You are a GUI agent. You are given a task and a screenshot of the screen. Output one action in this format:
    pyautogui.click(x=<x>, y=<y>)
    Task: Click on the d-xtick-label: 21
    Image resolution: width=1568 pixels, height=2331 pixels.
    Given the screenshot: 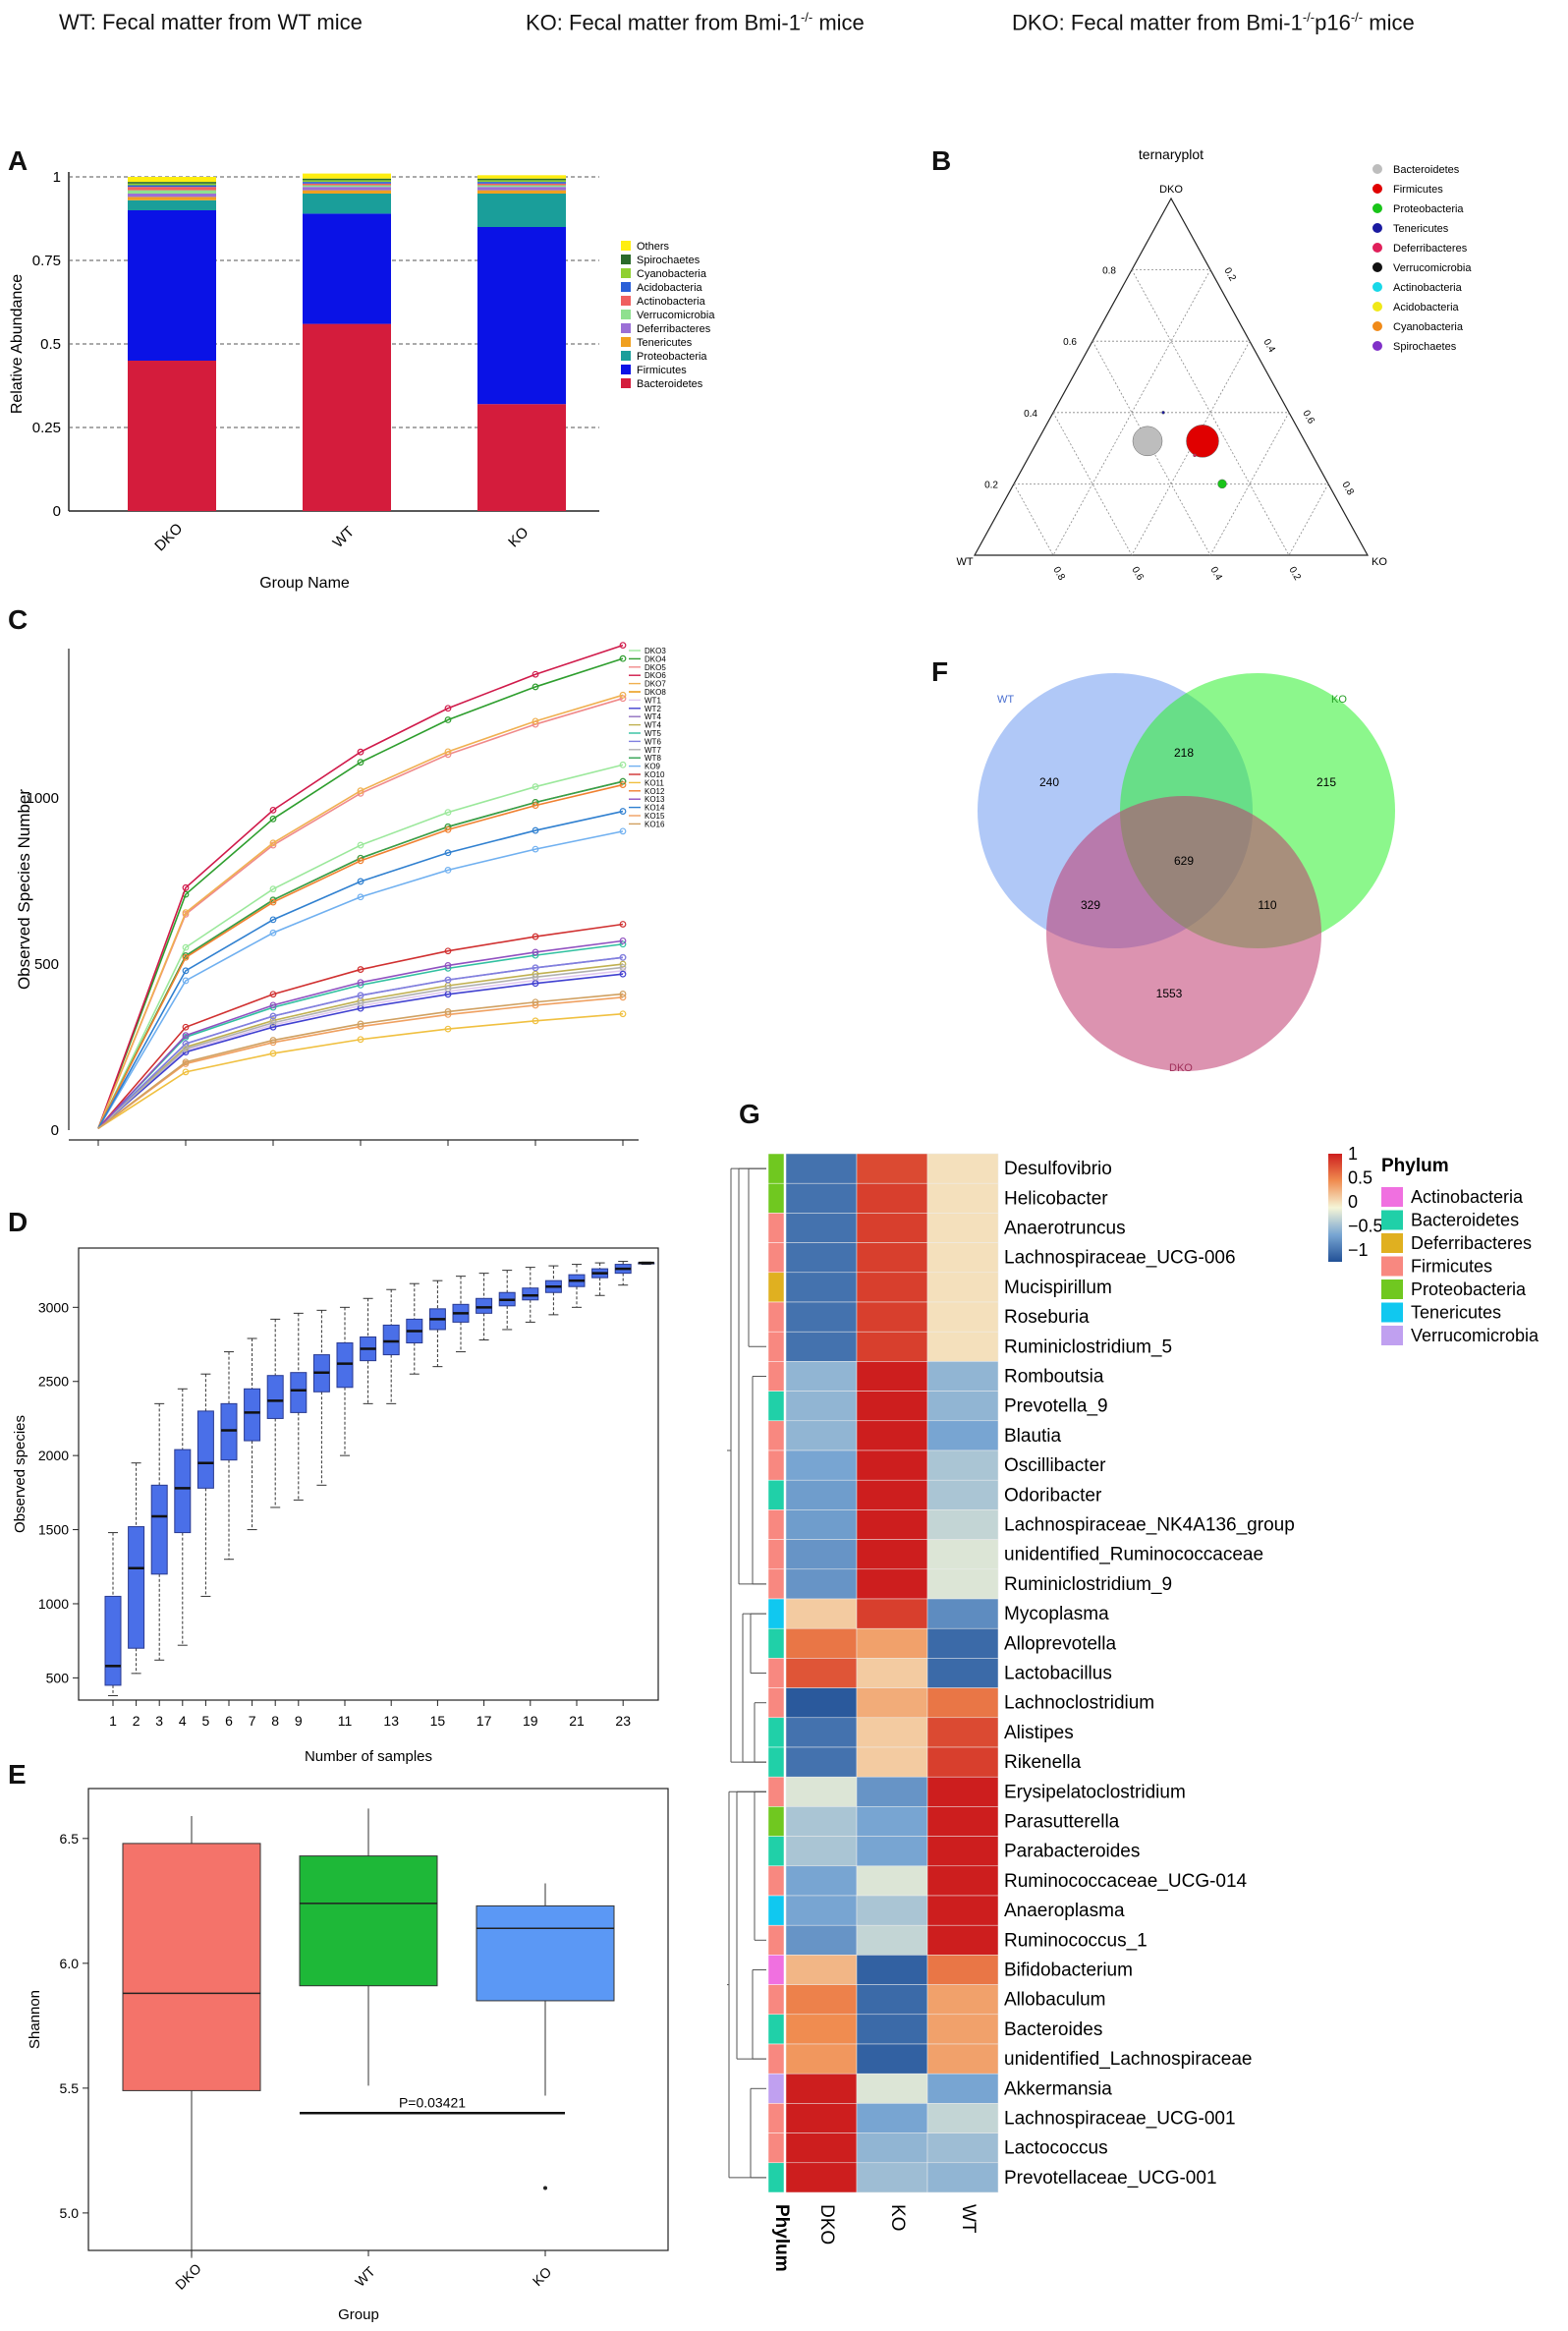 What is the action you would take?
    pyautogui.click(x=577, y=1721)
    